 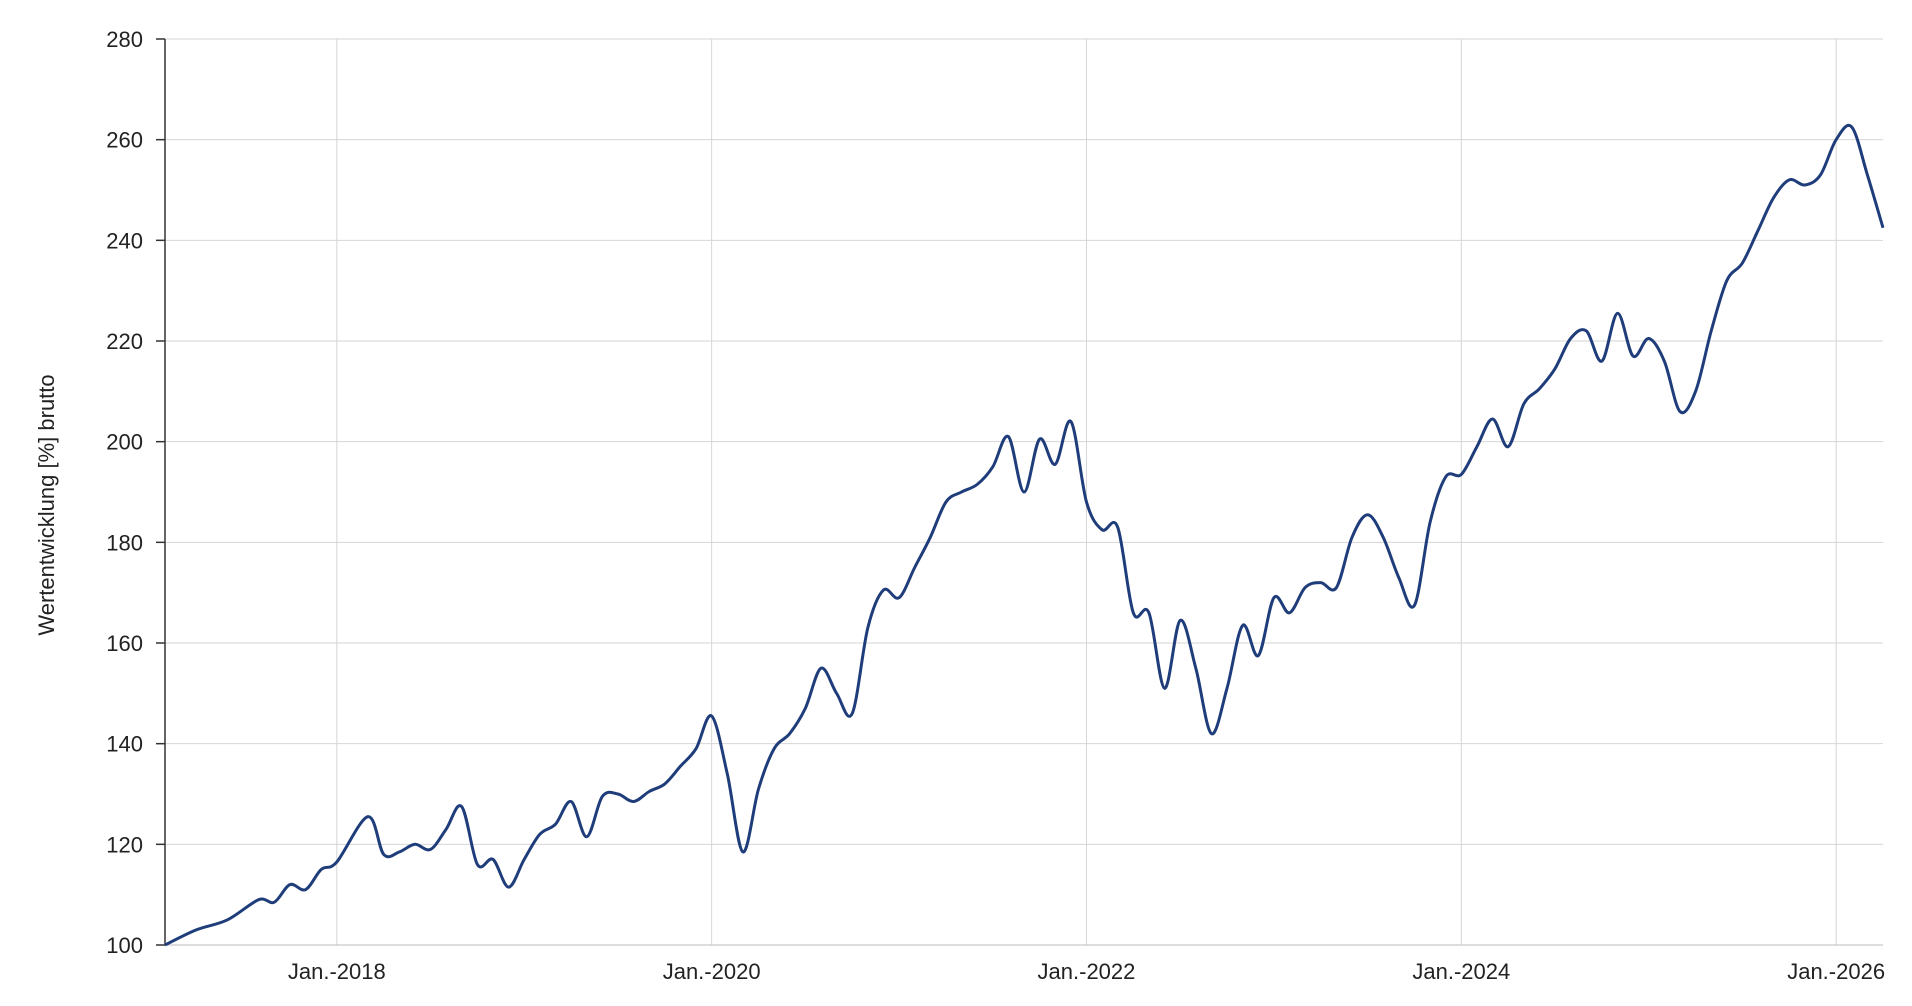 What do you see at coordinates (124, 744) in the screenshot?
I see `y-tick-label: 140` at bounding box center [124, 744].